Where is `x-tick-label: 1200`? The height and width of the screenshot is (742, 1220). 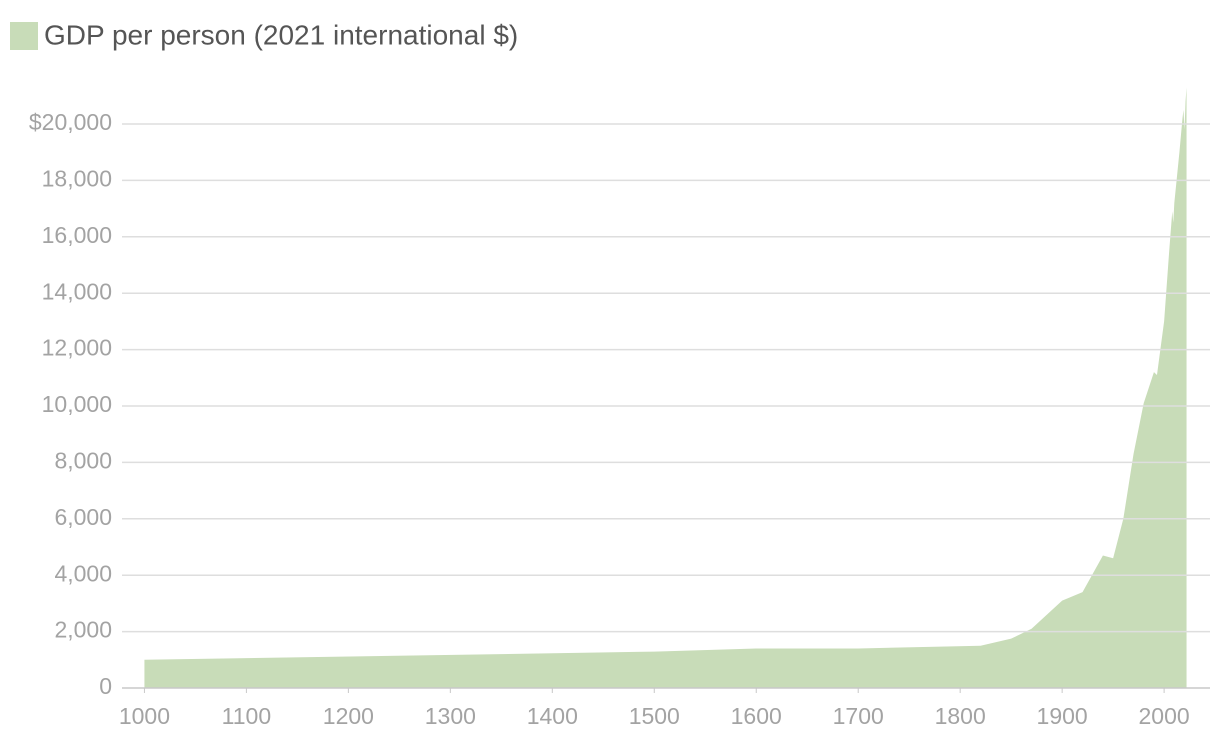
x-tick-label: 1200 is located at coordinates (348, 716).